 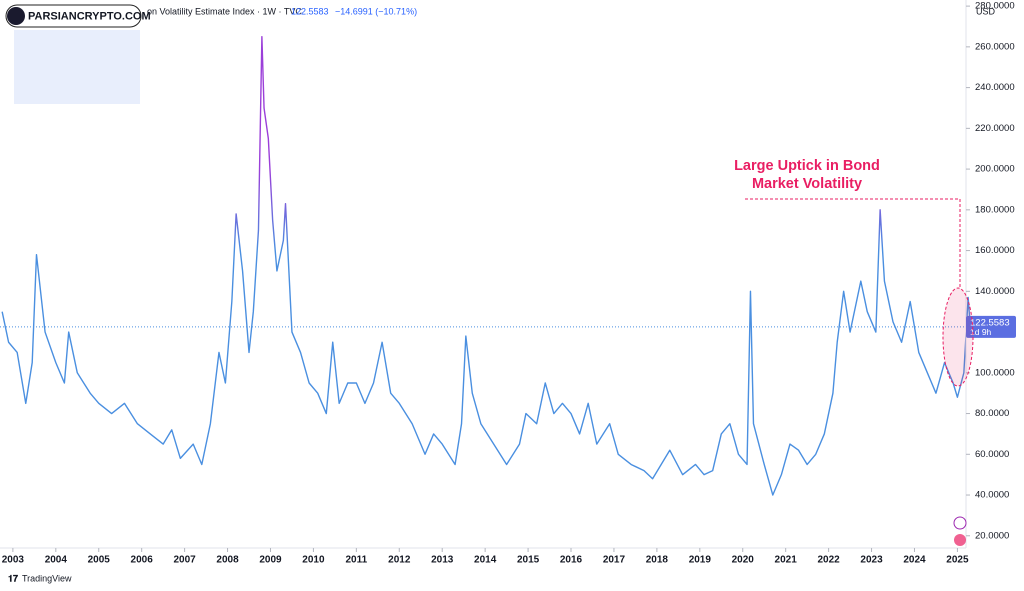 What do you see at coordinates (992, 413) in the screenshot?
I see `y-tick-label: 80.0000` at bounding box center [992, 413].